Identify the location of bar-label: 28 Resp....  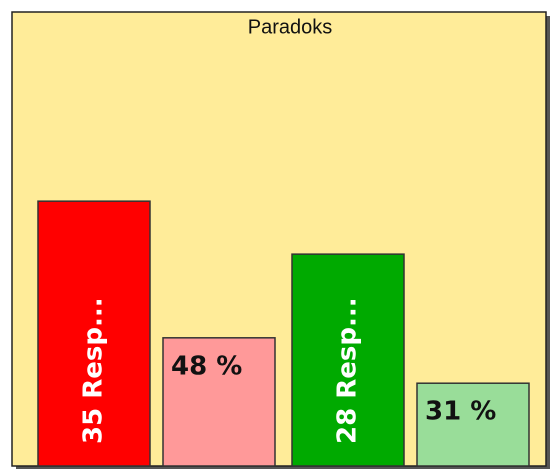
(348, 370).